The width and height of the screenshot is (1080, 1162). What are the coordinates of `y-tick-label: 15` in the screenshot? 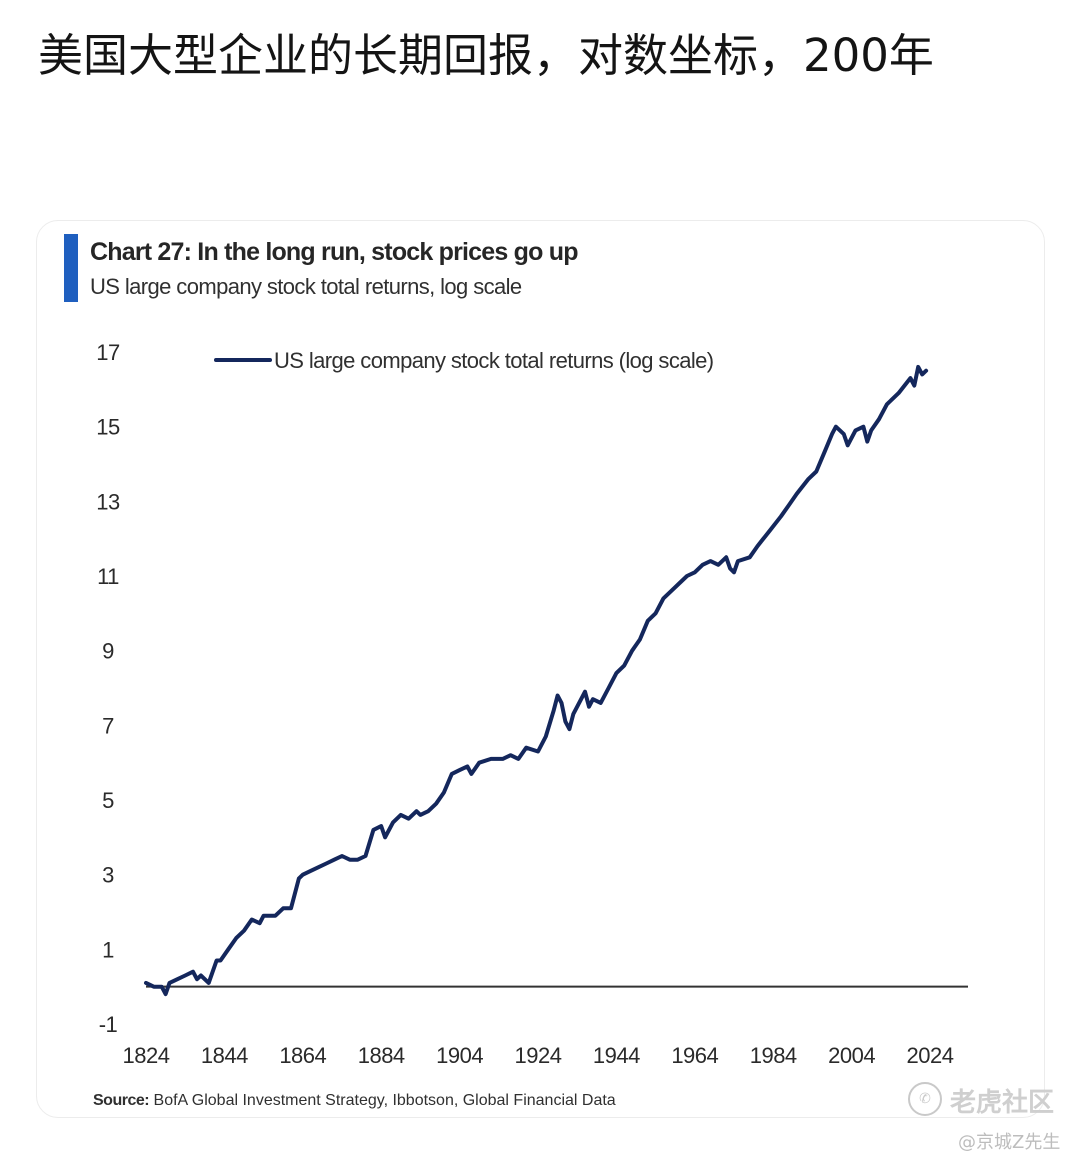 It's located at (108, 427).